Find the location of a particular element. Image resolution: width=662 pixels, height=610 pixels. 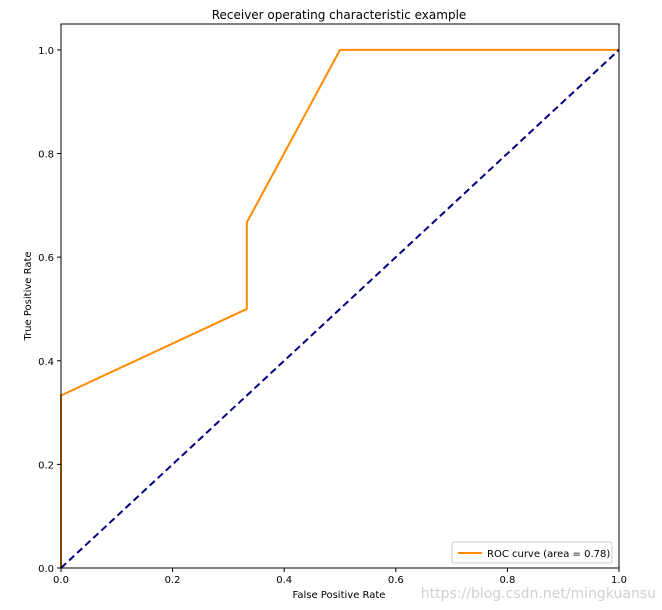

x-axis-label: False Positive Rate is located at coordinates (339, 595).